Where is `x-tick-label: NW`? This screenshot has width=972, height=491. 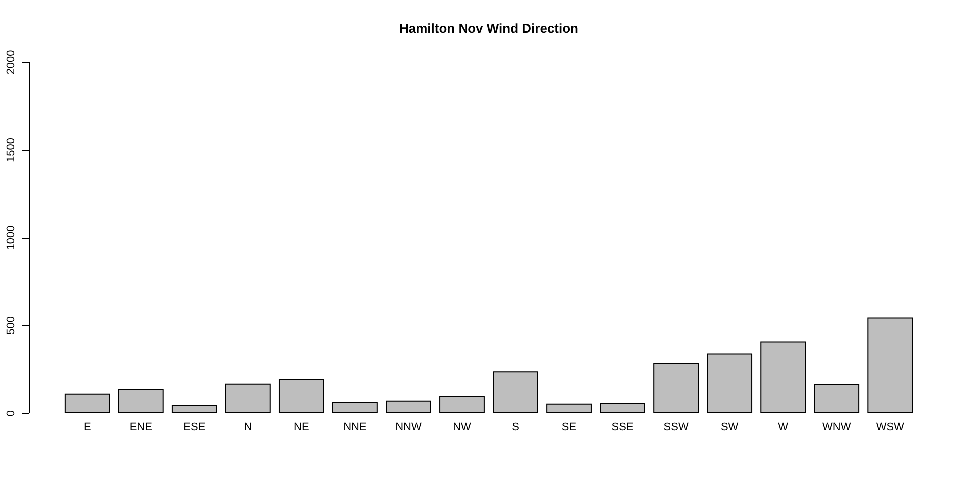 x-tick-label: NW is located at coordinates (462, 428).